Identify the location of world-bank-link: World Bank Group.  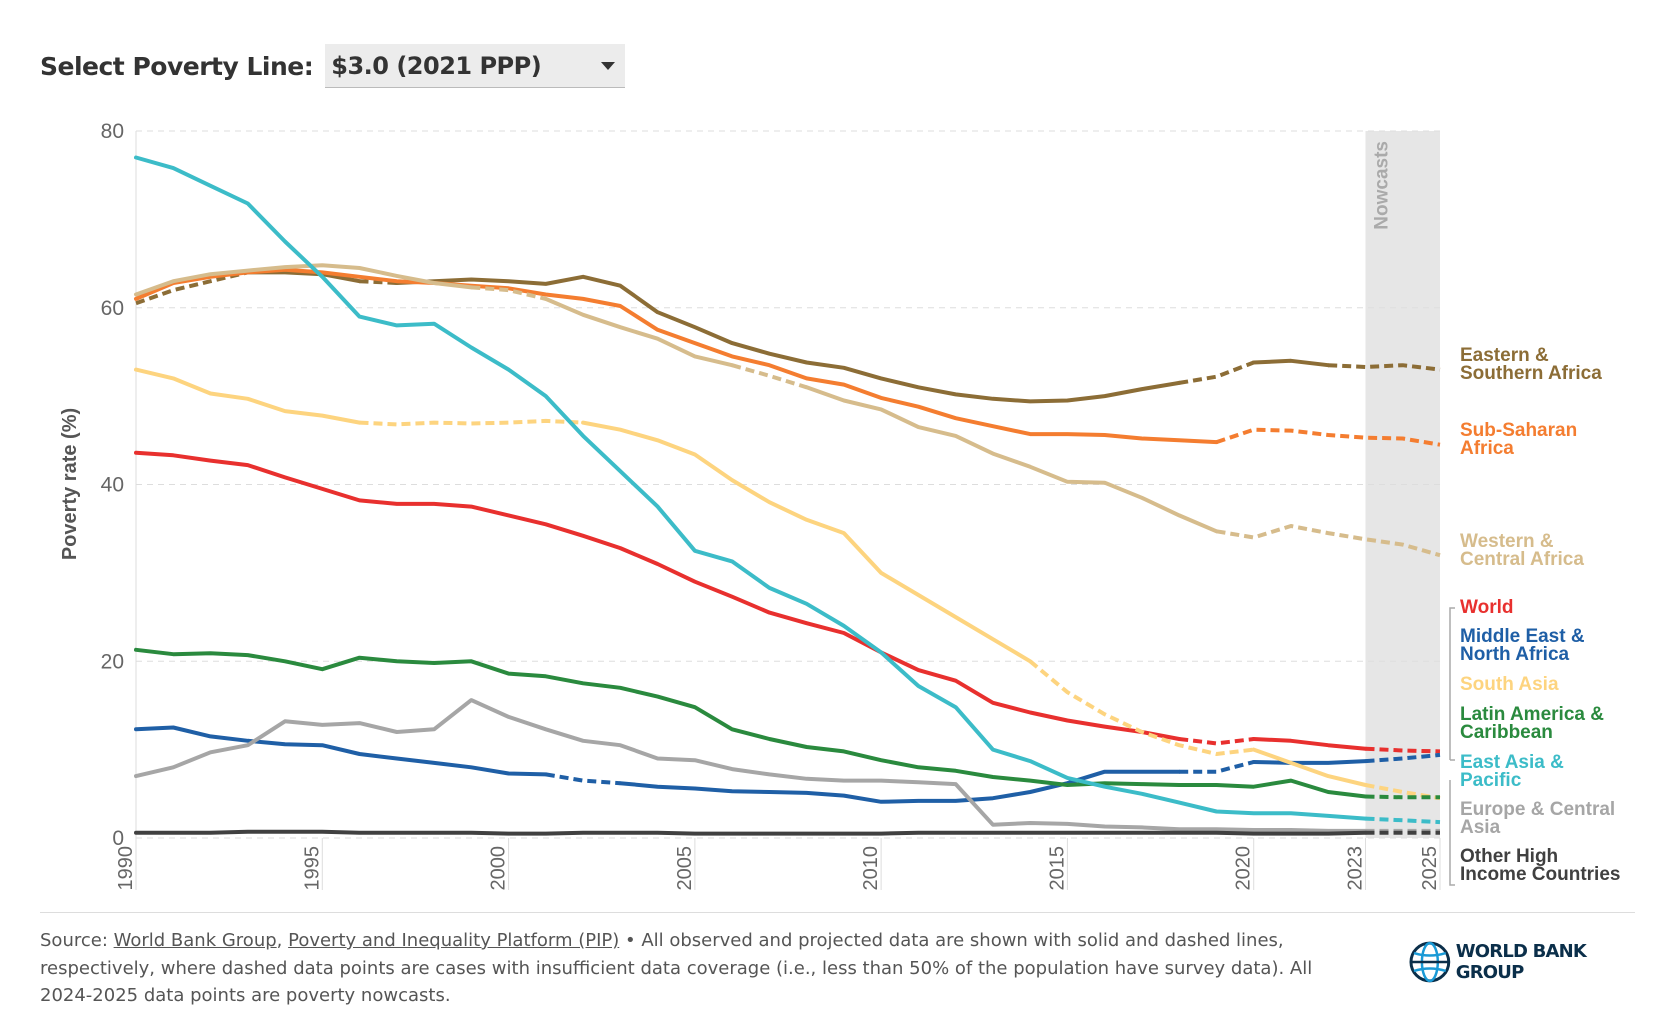
(195, 940).